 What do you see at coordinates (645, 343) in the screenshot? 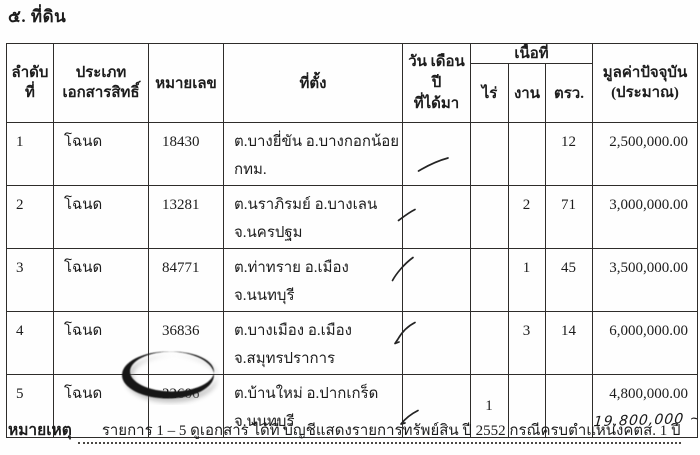
I see `cell-value: 6,000,000.00` at bounding box center [645, 343].